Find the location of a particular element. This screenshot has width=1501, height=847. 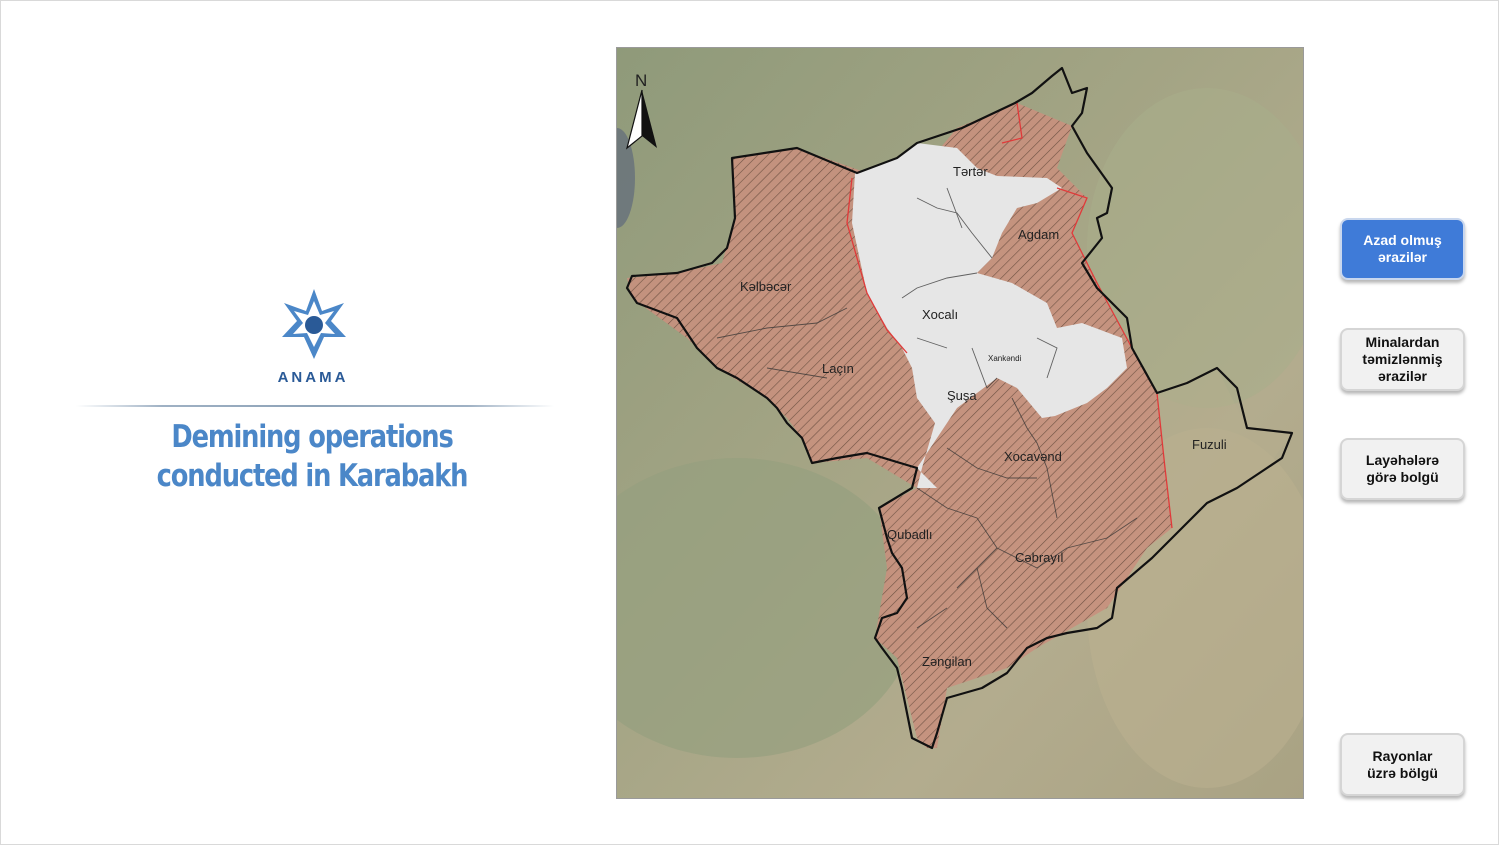

label-susa: Şuşa is located at coordinates (962, 395).